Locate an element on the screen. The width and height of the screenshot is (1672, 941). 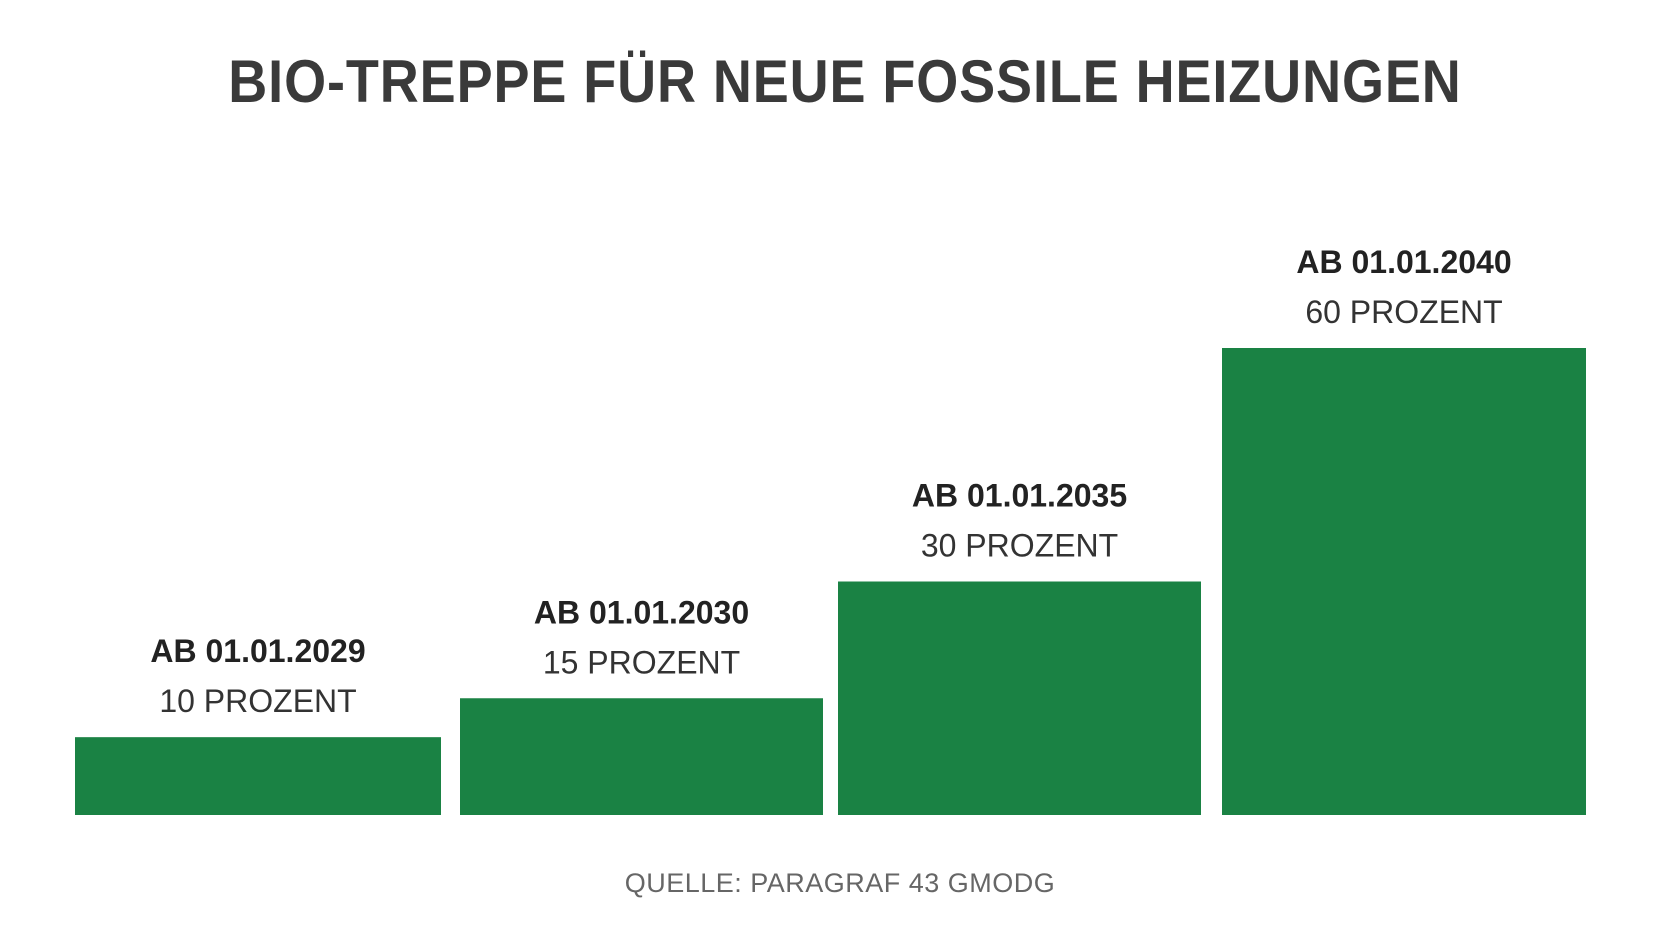
bar-4-value-label: 60 PROZENT is located at coordinates (1403, 312).